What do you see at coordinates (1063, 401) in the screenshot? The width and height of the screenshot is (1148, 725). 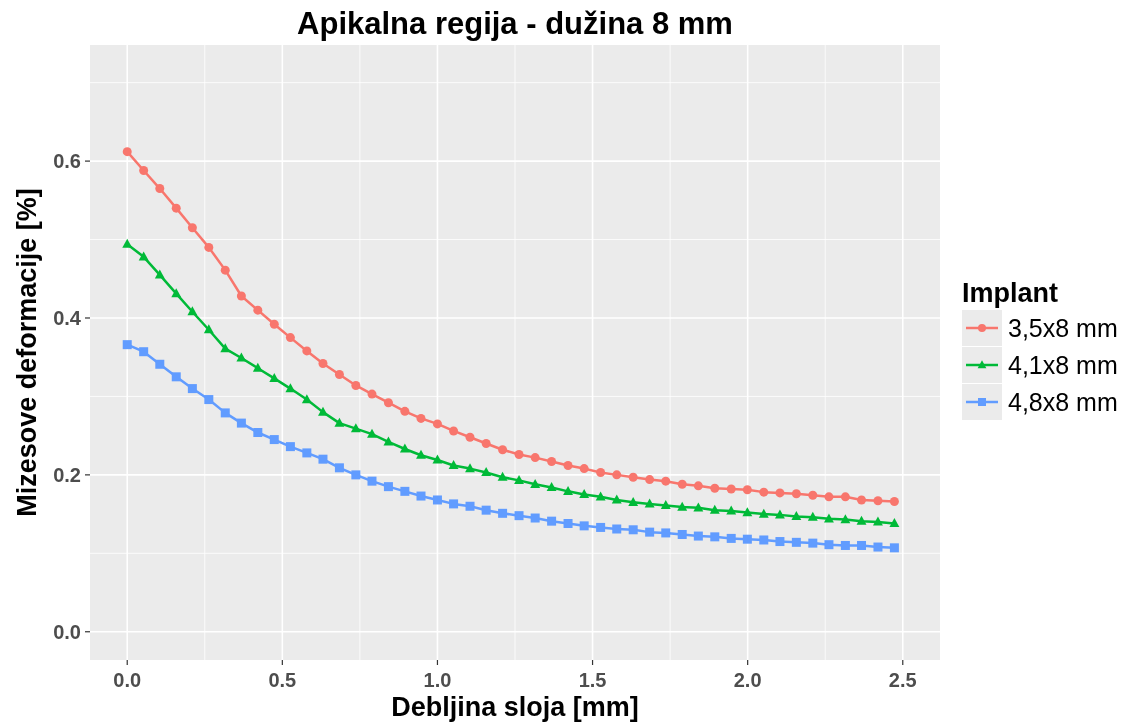 I see `legend-label: 4,8x8 mm` at bounding box center [1063, 401].